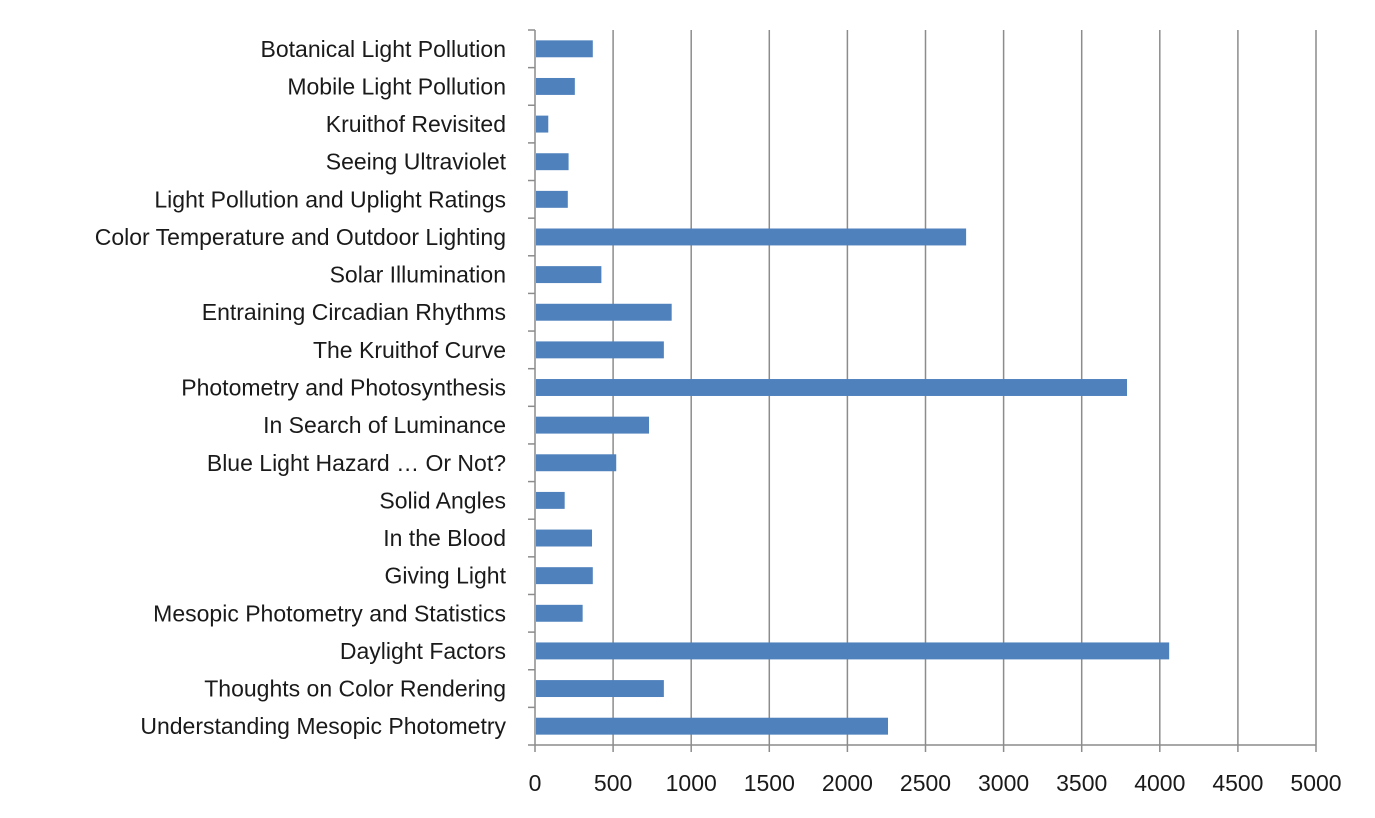 The width and height of the screenshot is (1375, 818). I want to click on category-label: Photometry and Photosynthesis, so click(343, 388).